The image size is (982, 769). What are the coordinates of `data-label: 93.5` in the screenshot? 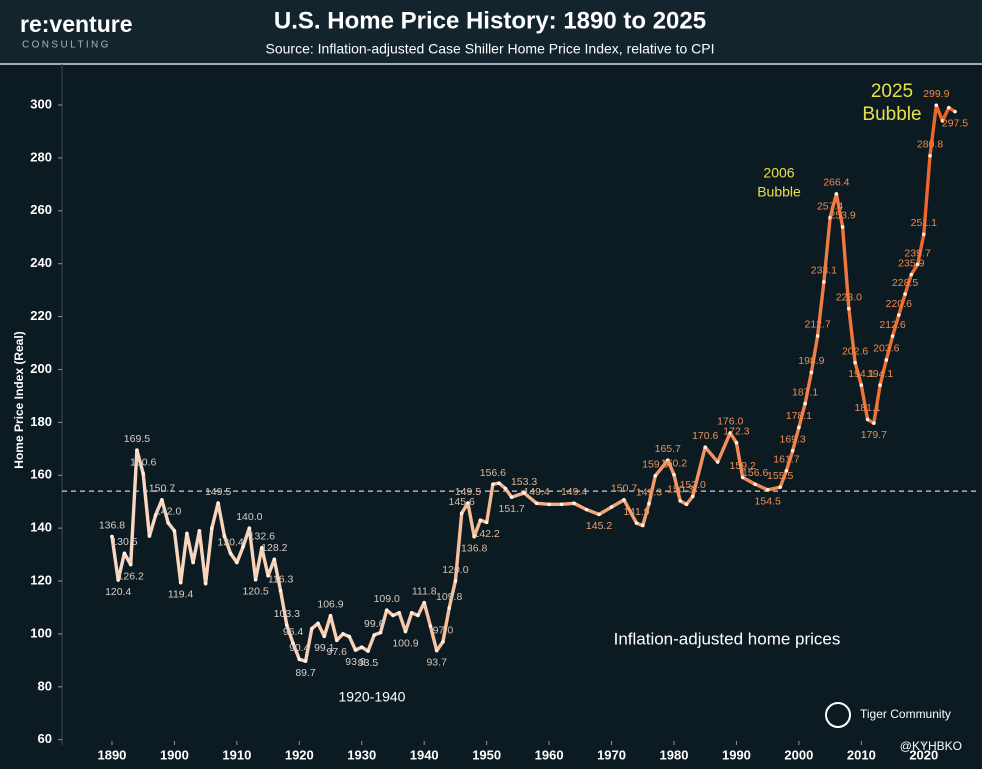 It's located at (368, 663).